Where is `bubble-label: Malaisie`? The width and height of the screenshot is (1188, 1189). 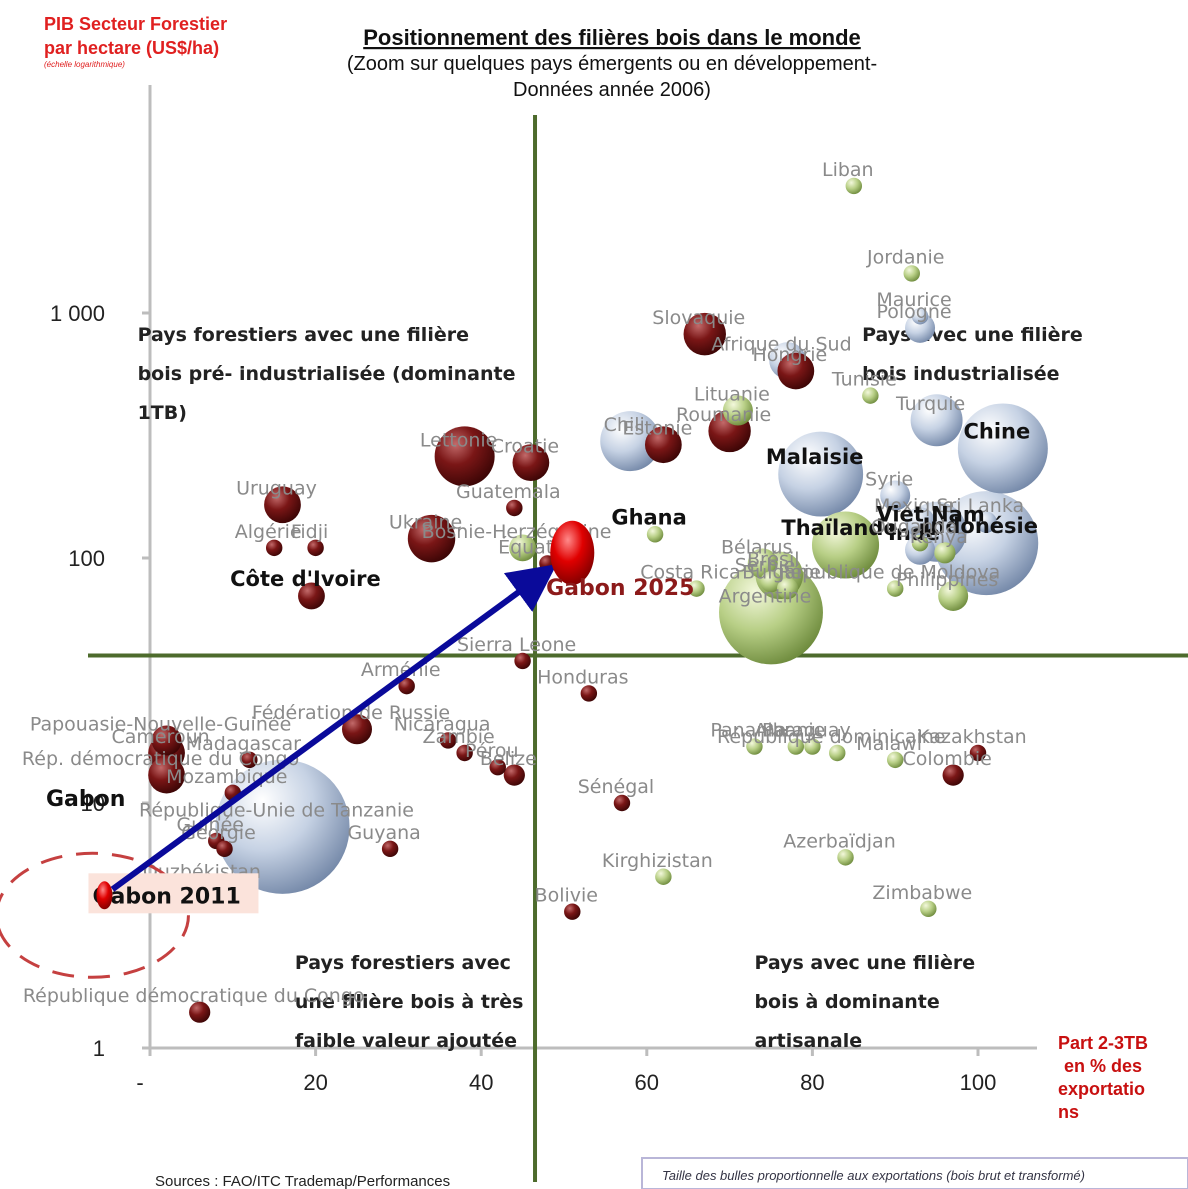 bubble-label: Malaisie is located at coordinates (815, 457).